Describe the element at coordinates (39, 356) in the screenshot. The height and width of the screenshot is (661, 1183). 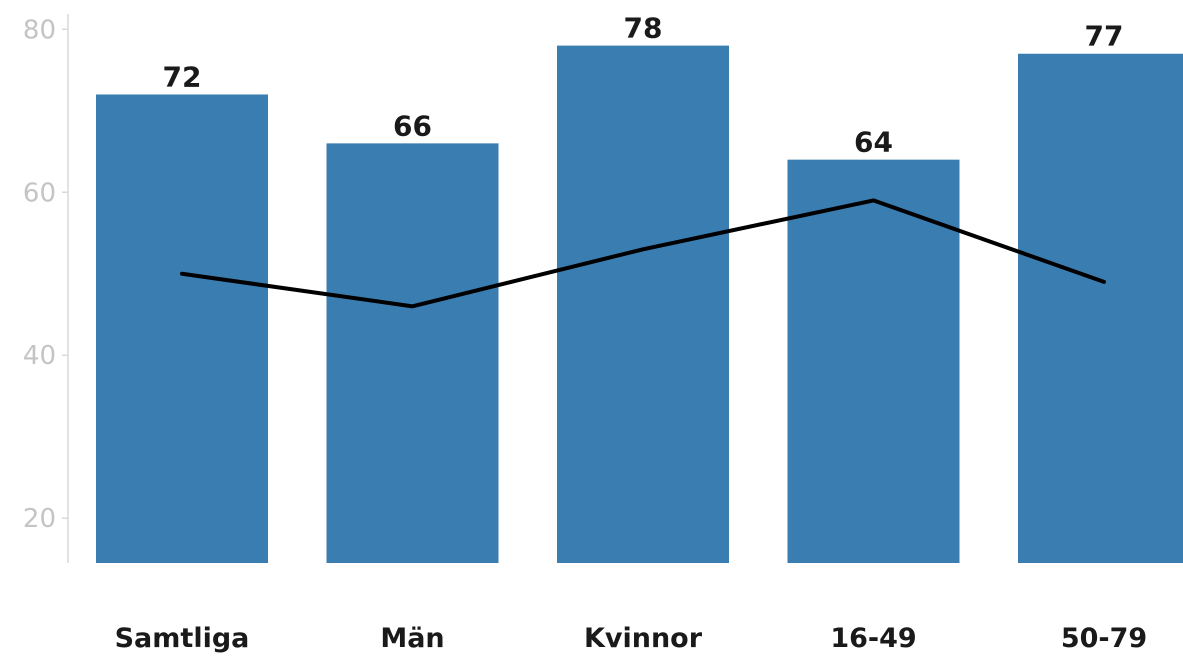
I see `y-tick-label: 40` at that location.